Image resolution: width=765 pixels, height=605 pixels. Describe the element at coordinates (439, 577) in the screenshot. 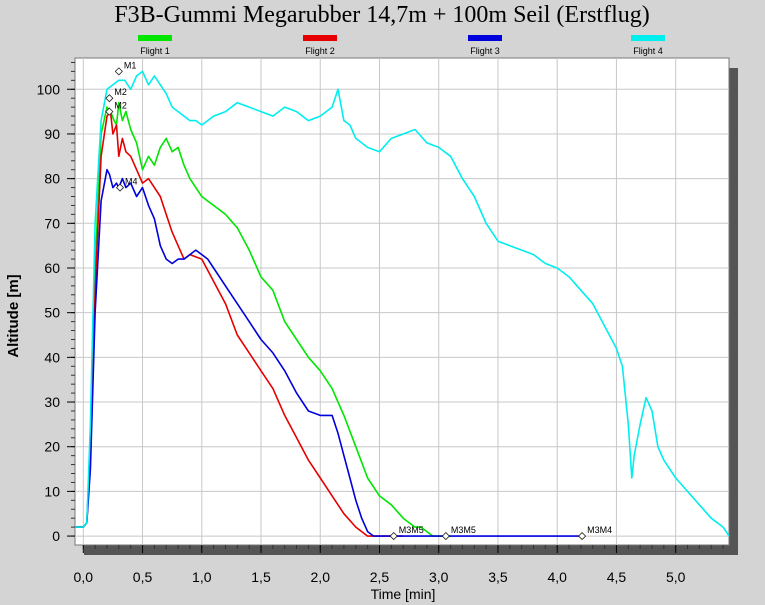

I see `x-tick-label: 3,0` at that location.